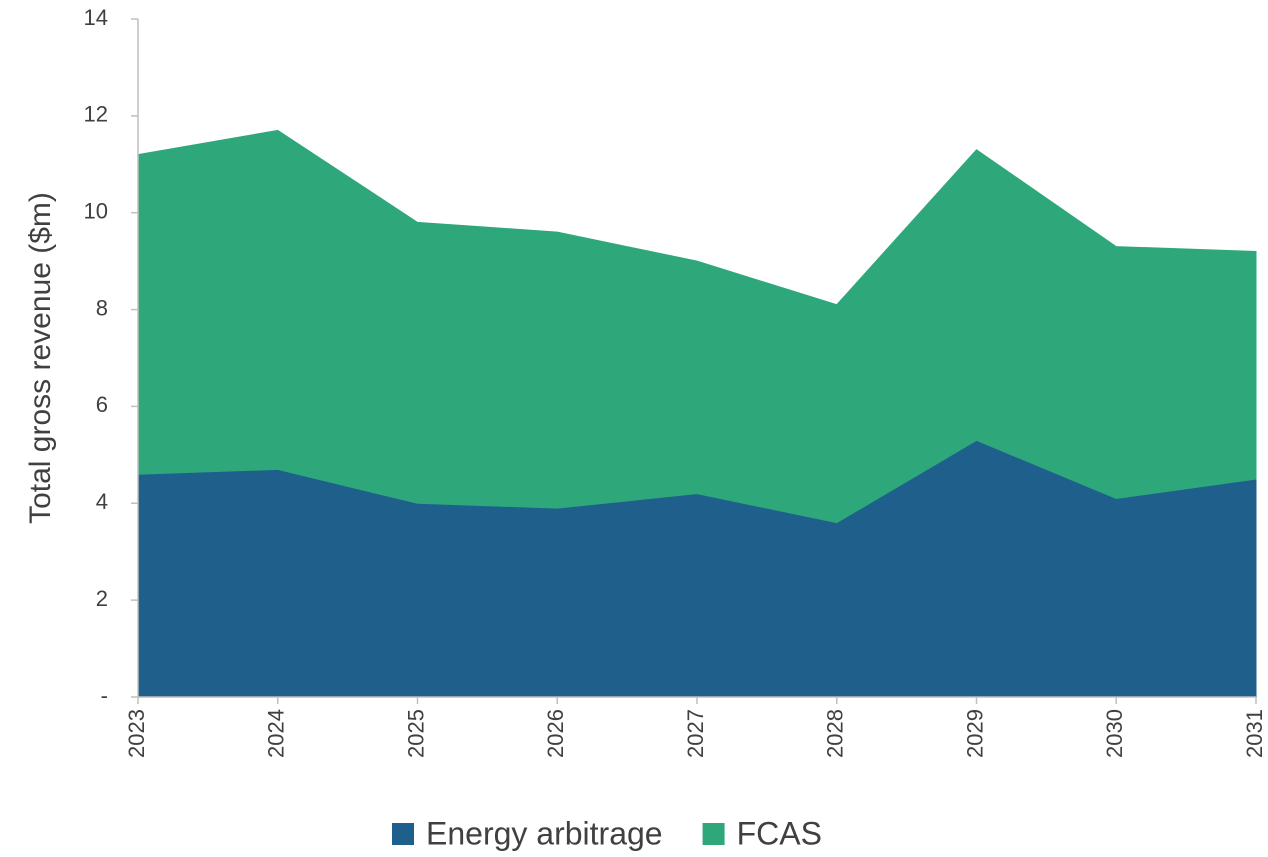 The width and height of the screenshot is (1268, 857). Describe the element at coordinates (96, 17) in the screenshot. I see `y-tick-label: 14` at that location.